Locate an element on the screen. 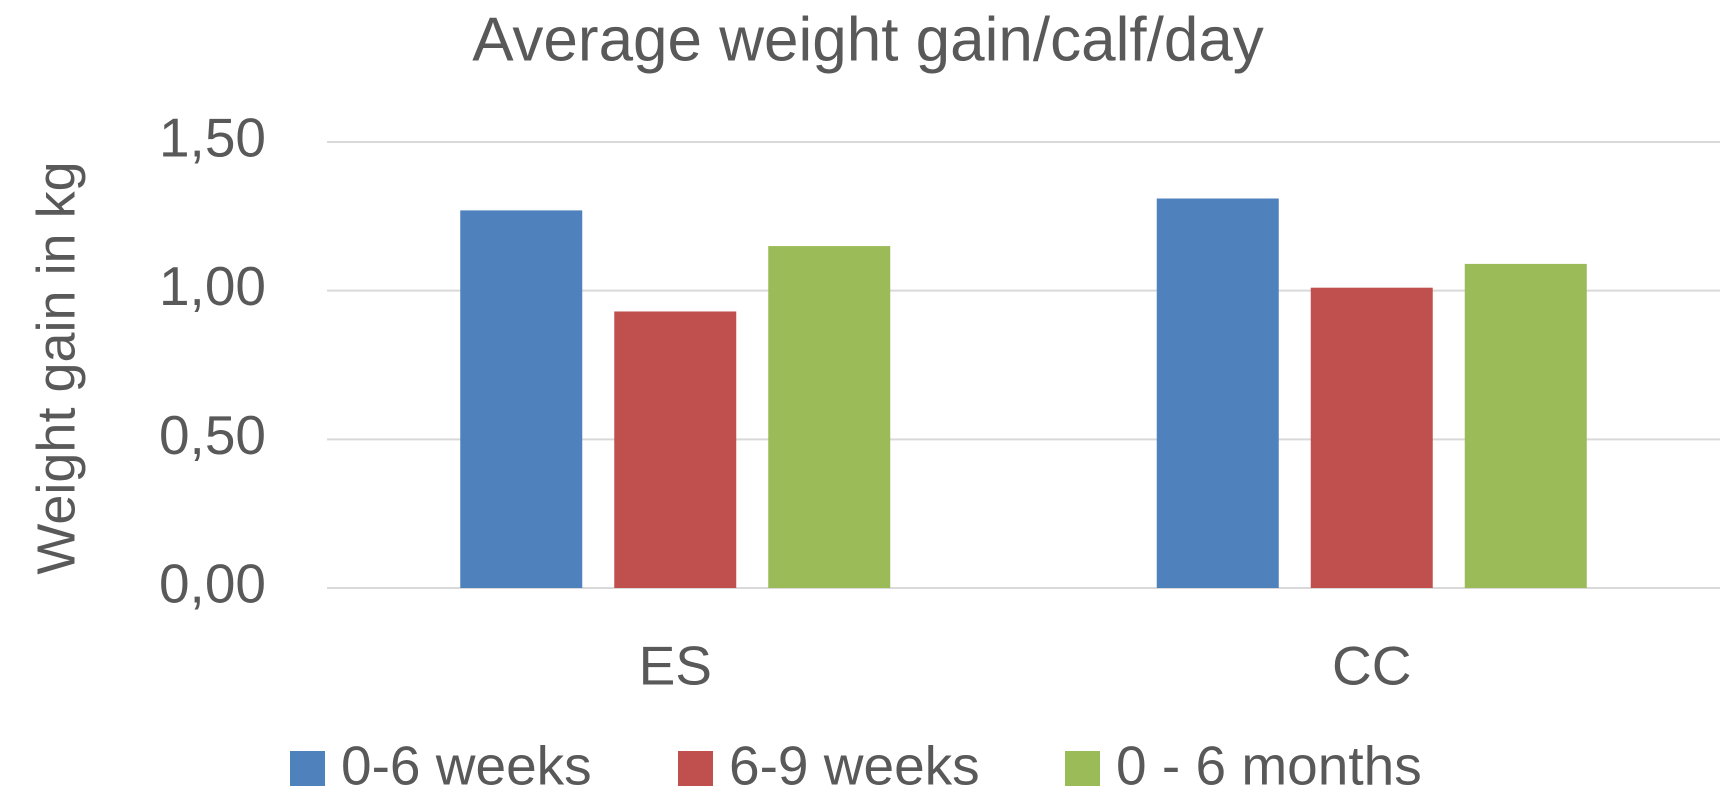 The image size is (1735, 800). y-tick-label: 0,00 is located at coordinates (212, 584).